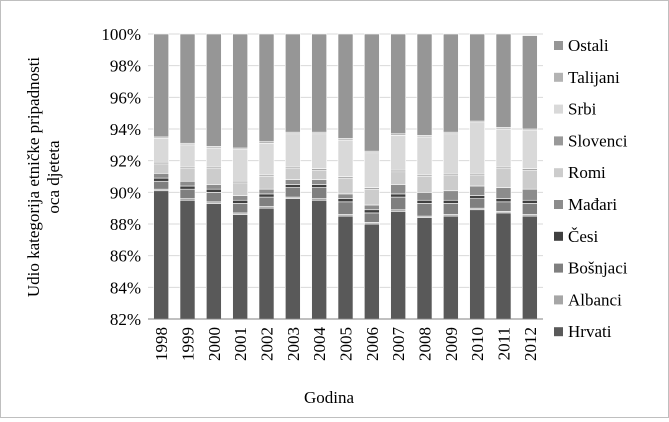 The width and height of the screenshot is (669, 422). I want to click on y-tick-label: 100%, so click(121, 34).